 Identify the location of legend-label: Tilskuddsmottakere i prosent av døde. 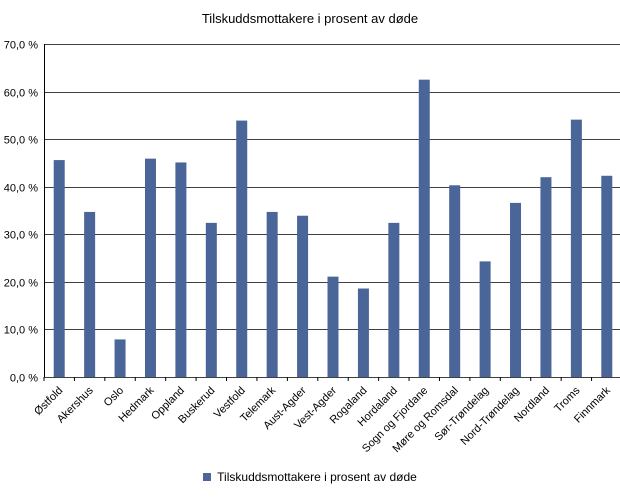
(317, 477).